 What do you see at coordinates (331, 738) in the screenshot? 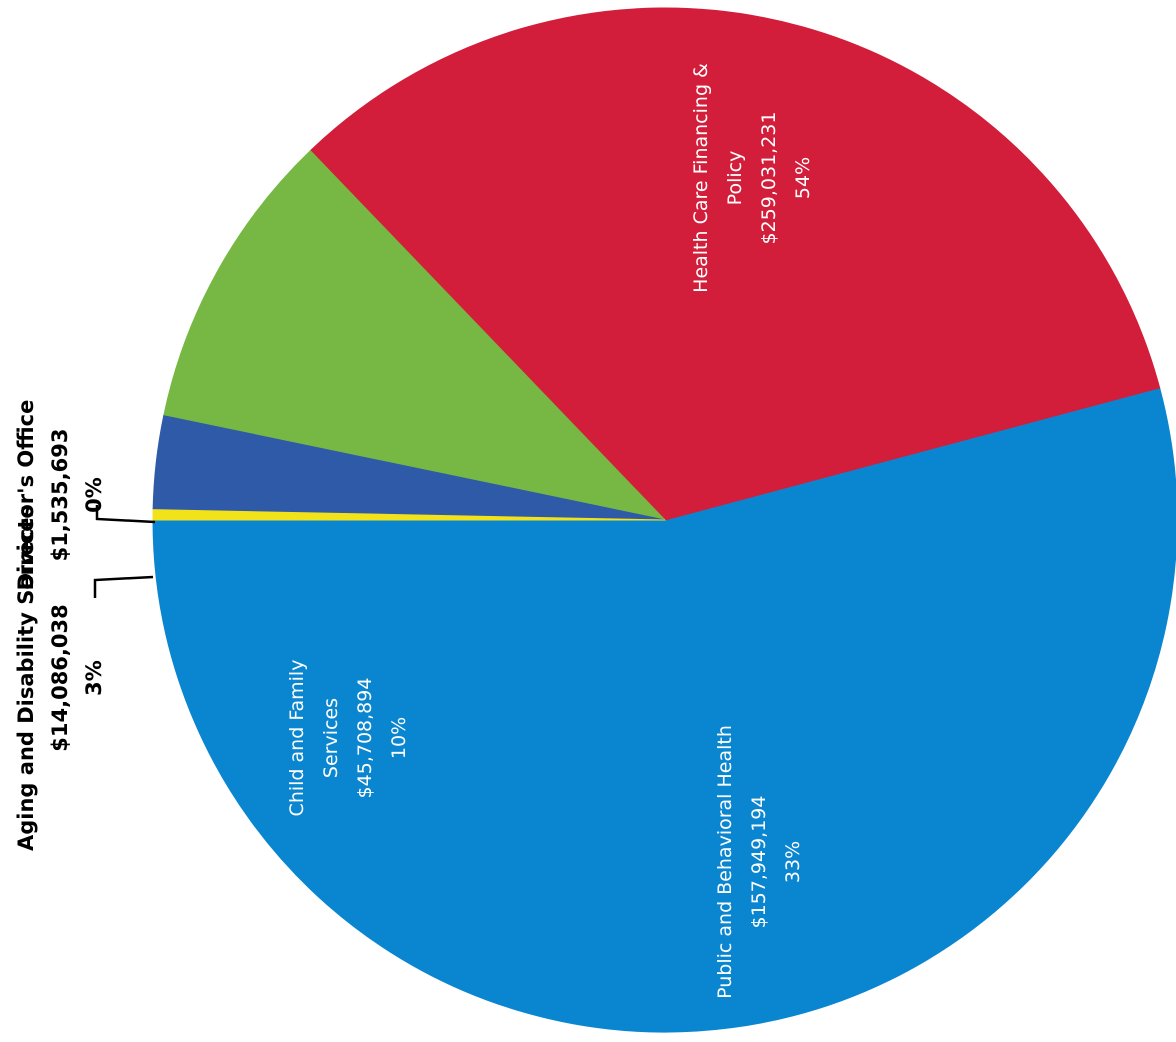
I see `child-family-name-line-2: Services` at bounding box center [331, 738].